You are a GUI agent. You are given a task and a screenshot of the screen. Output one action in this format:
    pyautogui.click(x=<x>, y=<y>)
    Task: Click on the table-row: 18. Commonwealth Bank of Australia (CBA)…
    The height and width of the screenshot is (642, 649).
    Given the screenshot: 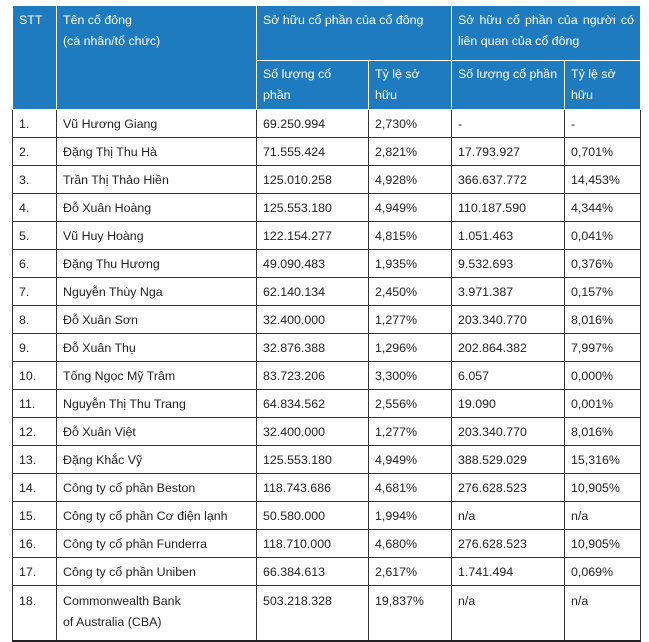 What is the action you would take?
    pyautogui.click(x=327, y=613)
    